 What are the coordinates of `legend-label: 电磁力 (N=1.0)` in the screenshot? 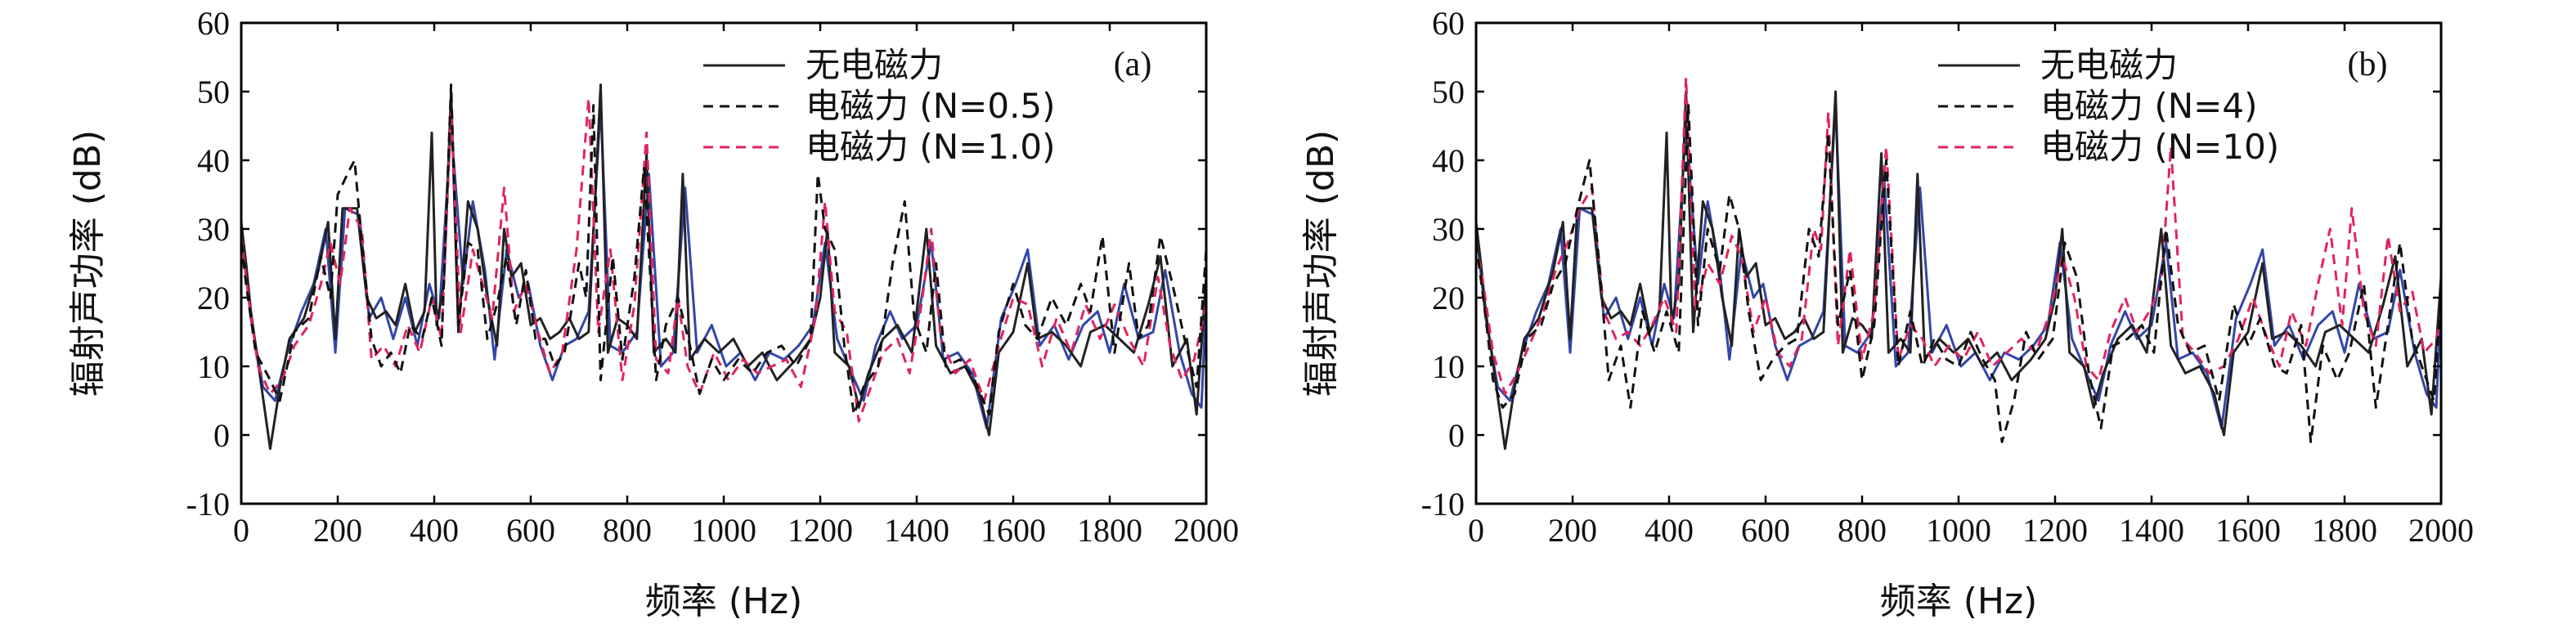 It's located at (931, 147).